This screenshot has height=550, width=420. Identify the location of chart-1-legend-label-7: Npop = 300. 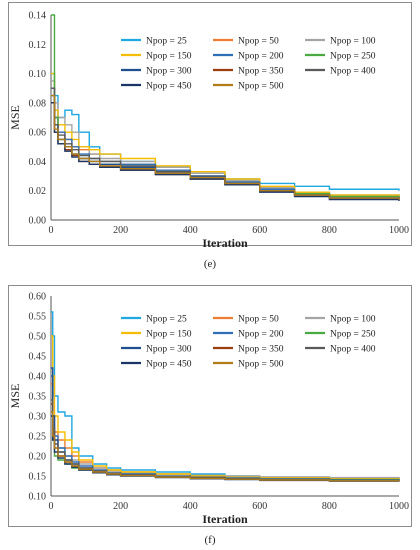
(169, 350).